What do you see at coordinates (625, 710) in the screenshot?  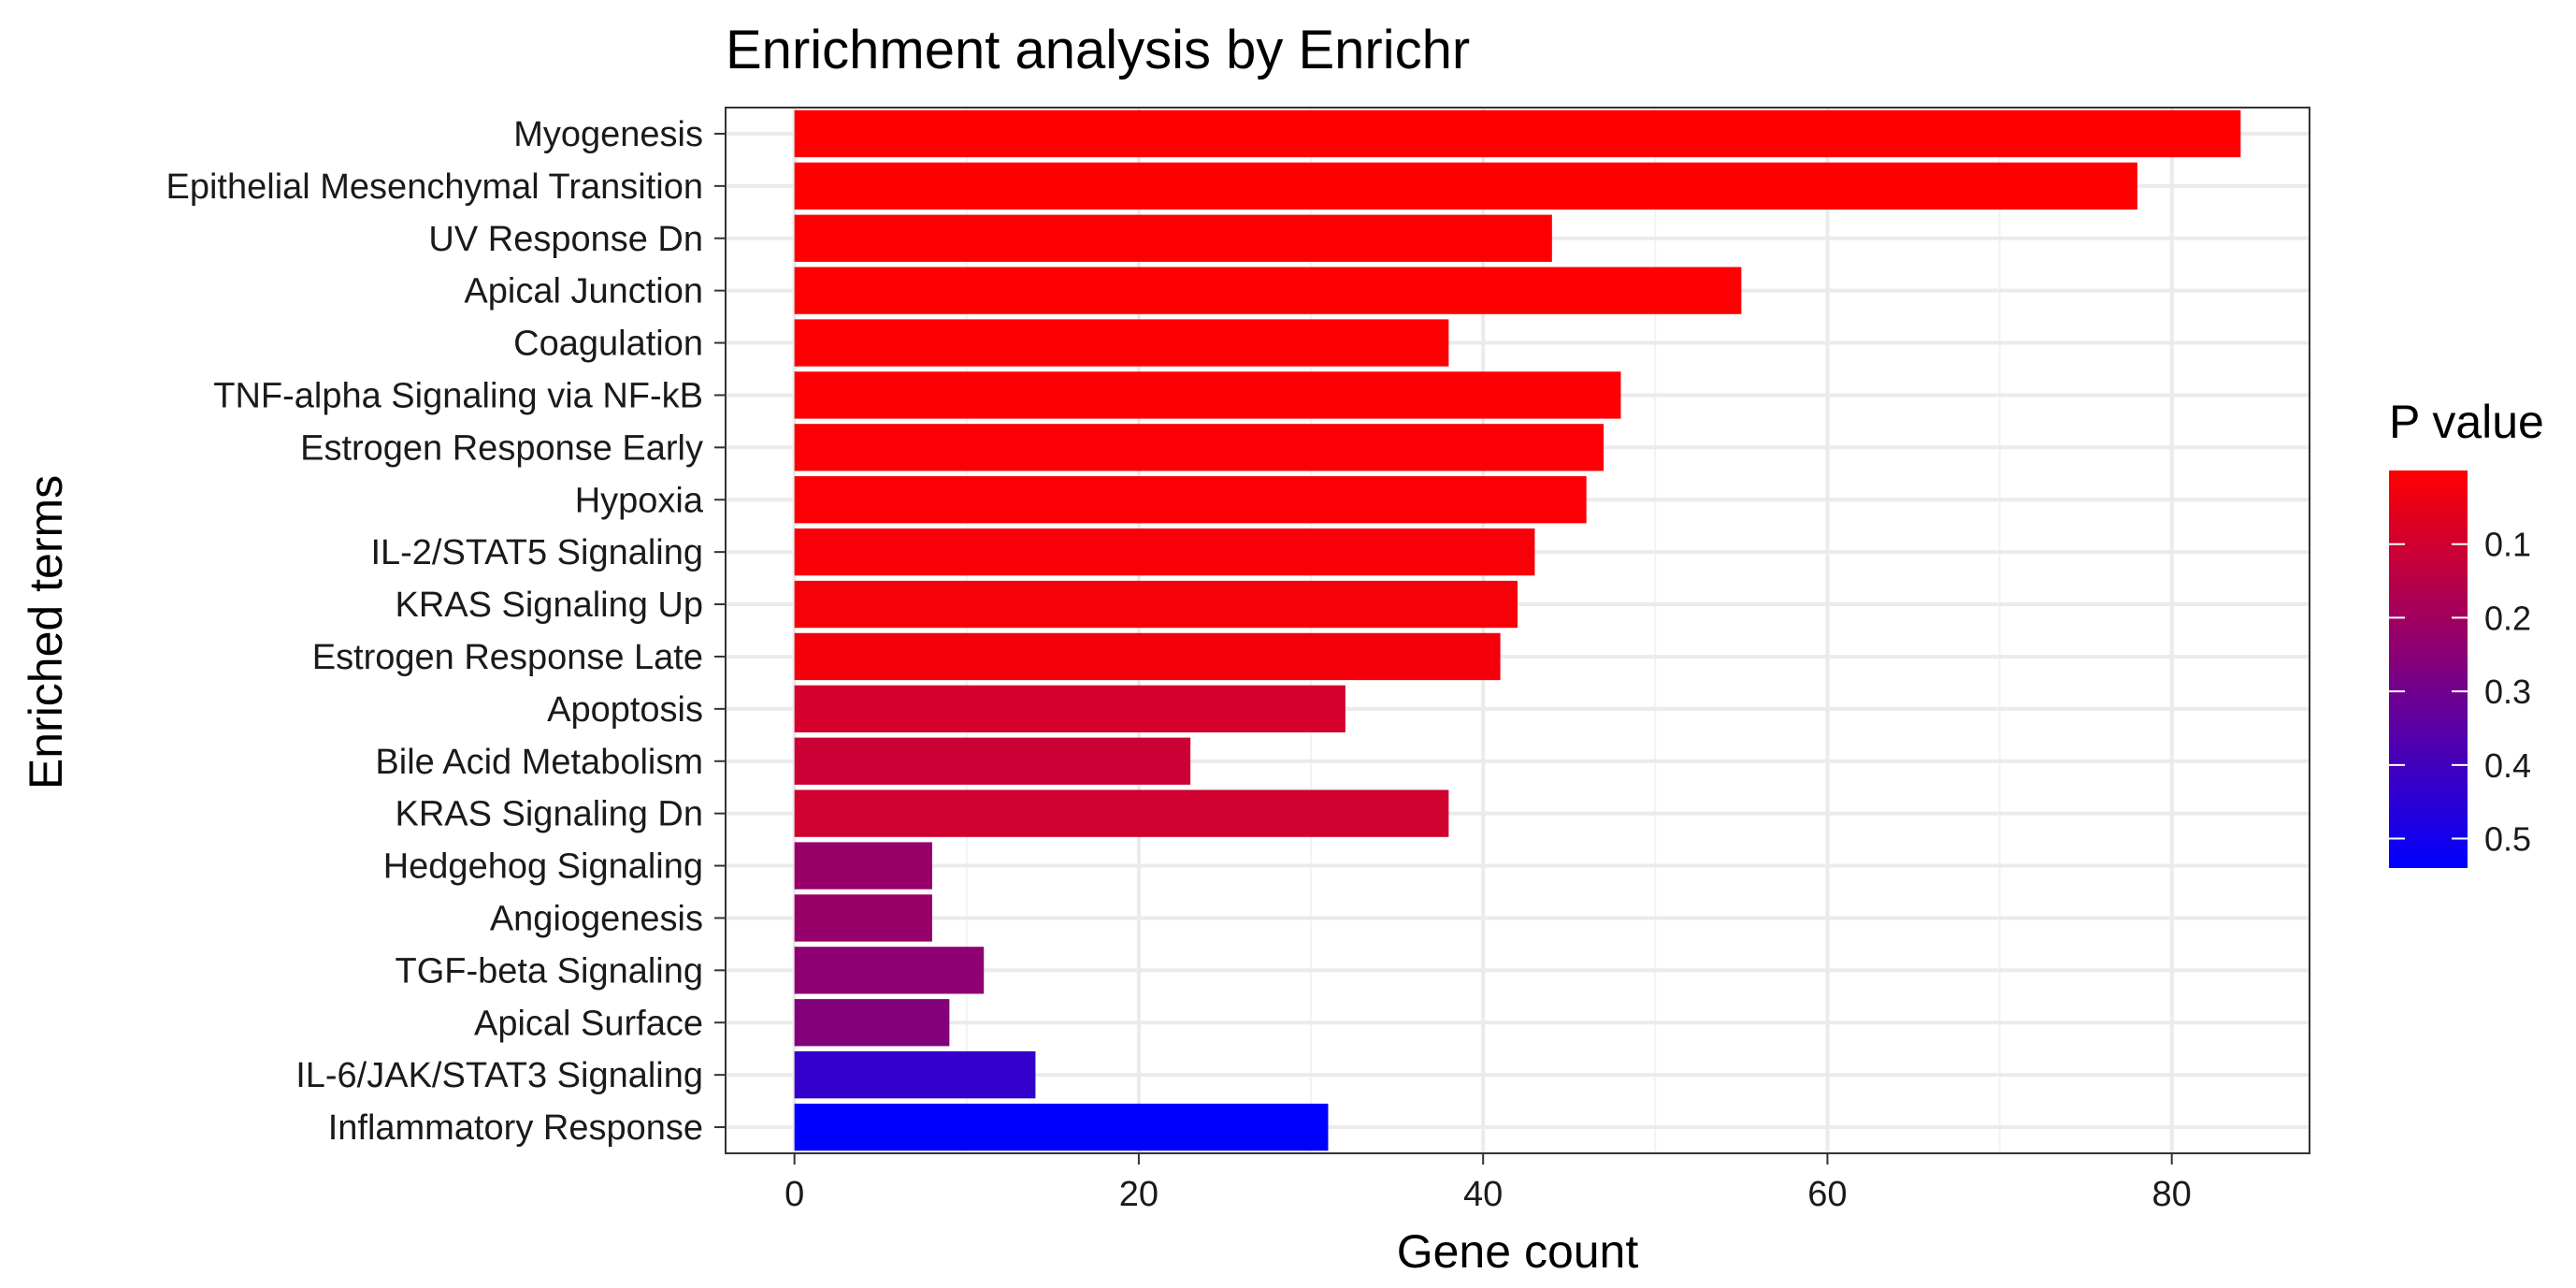 I see `y-tick-label: Apoptosis` at bounding box center [625, 710].